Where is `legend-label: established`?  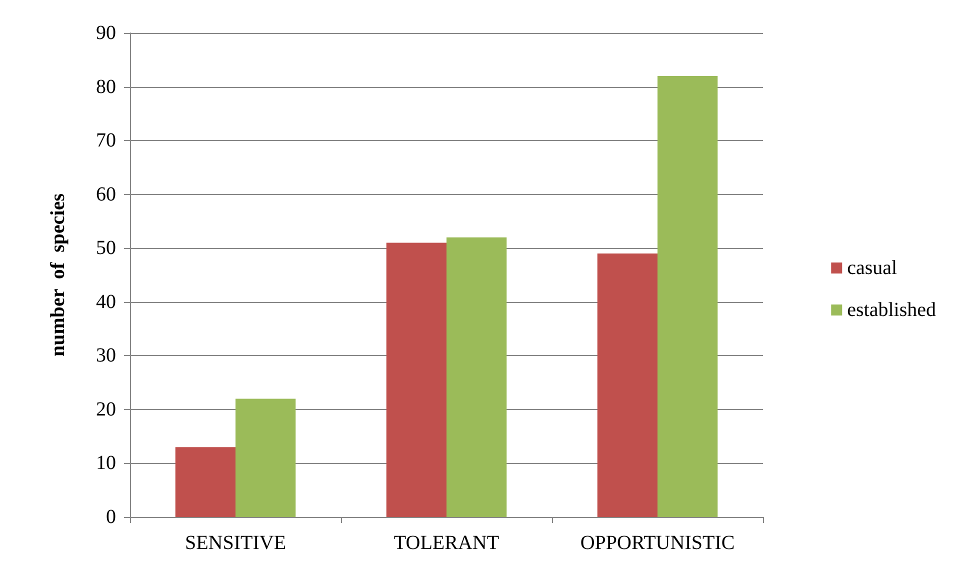 legend-label: established is located at coordinates (891, 310).